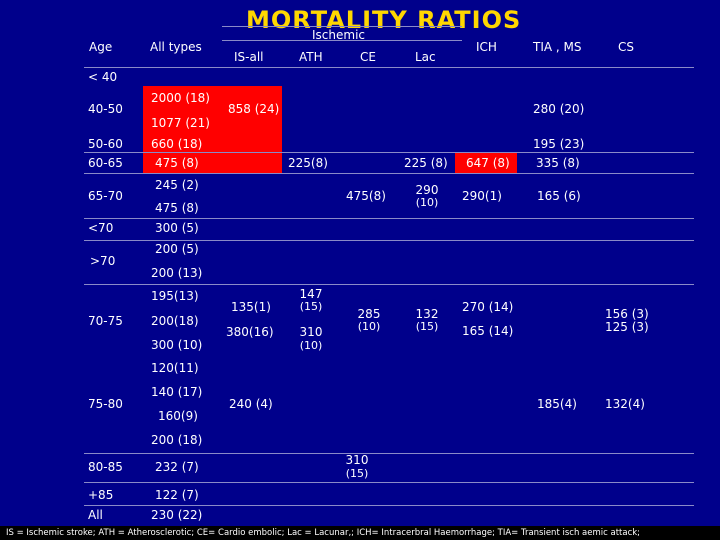  Describe the element at coordinates (389, 505) in the screenshot. I see `row-rule-gt85` at that location.